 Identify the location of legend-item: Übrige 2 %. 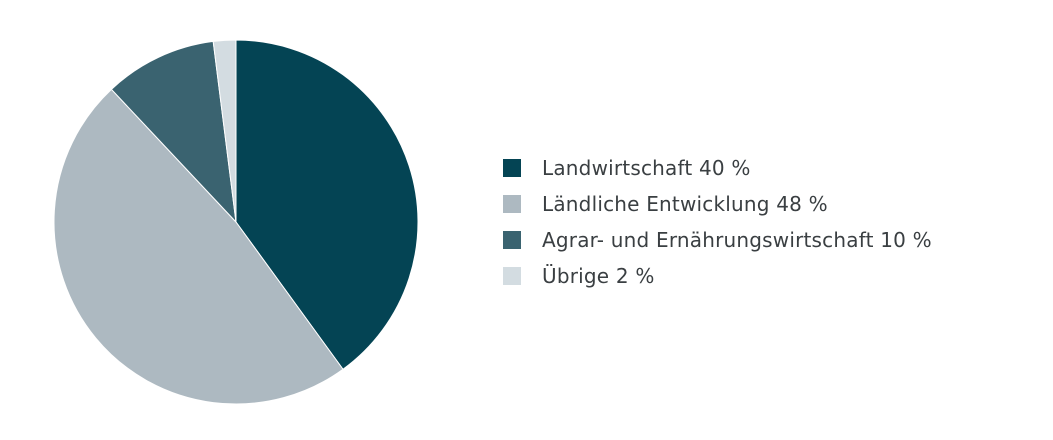
(763, 276).